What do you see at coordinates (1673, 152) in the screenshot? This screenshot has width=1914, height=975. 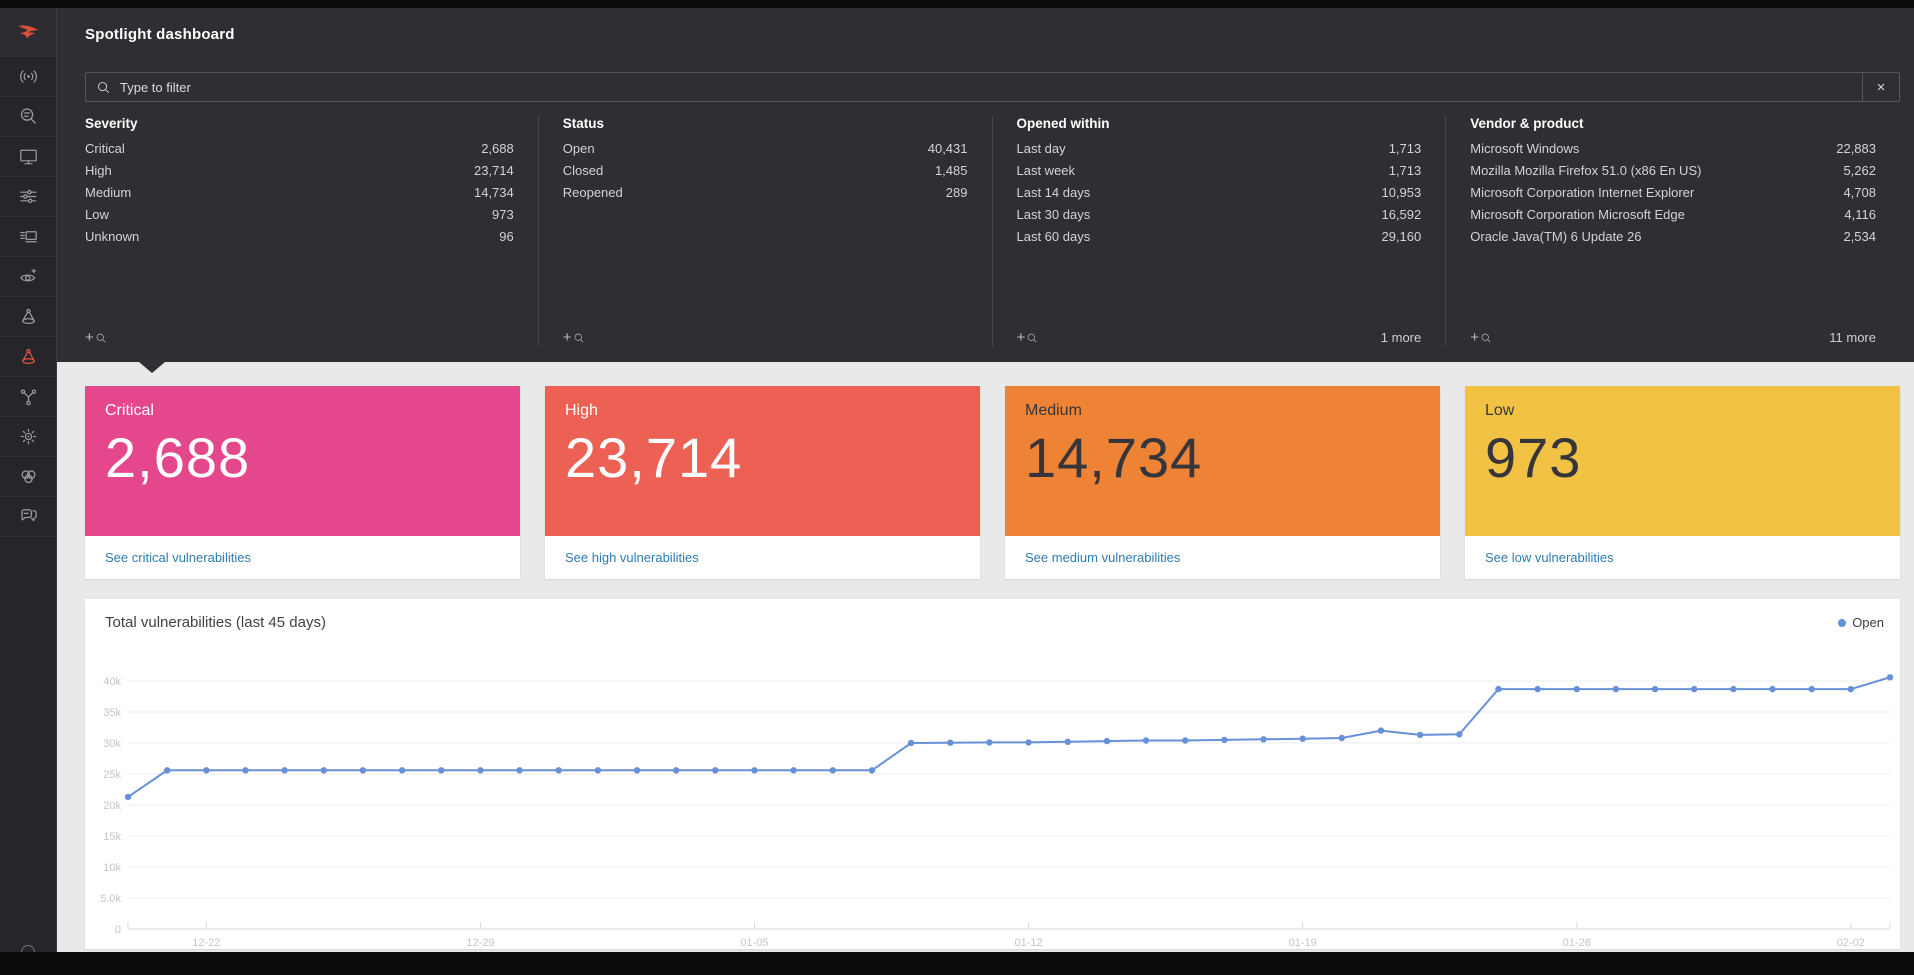 I see `filter-row: Microsoft Windows 22,883` at bounding box center [1673, 152].